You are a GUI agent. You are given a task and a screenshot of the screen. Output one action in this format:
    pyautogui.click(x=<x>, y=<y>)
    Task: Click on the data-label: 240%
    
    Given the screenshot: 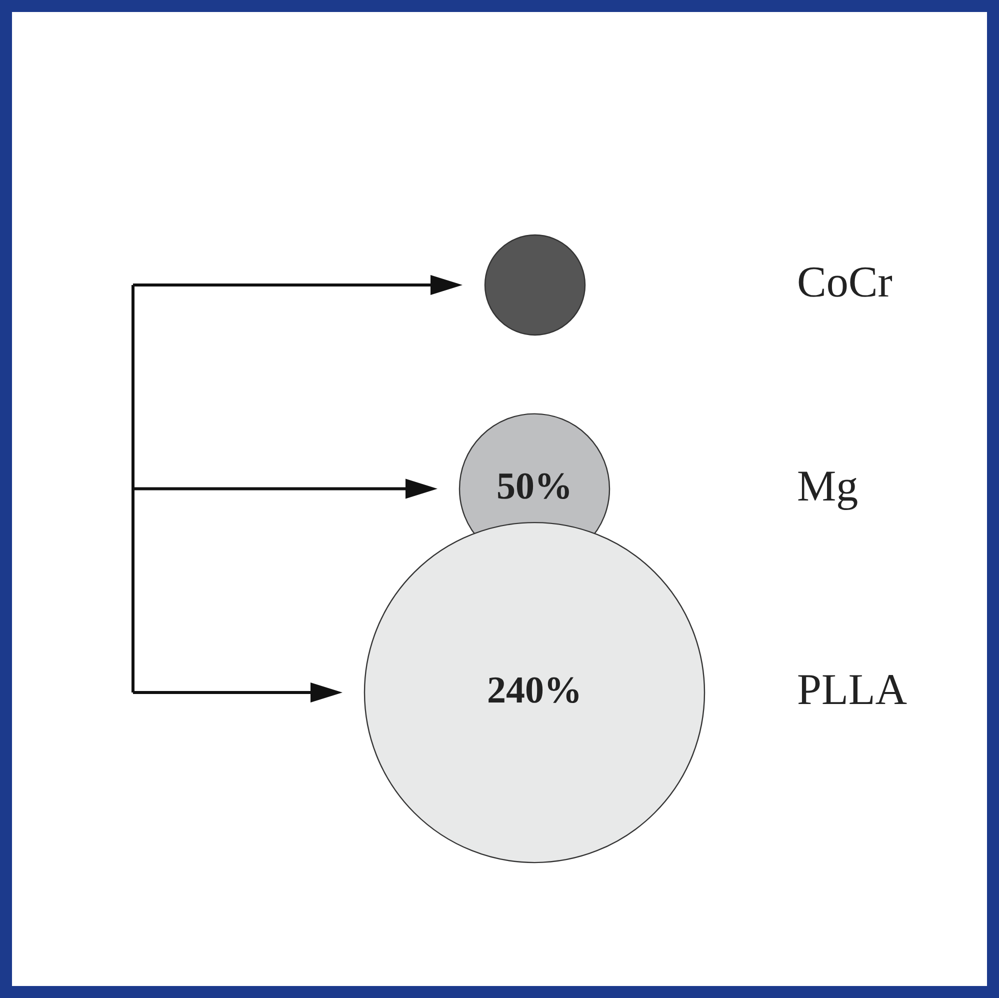 What is the action you would take?
    pyautogui.click(x=534, y=690)
    